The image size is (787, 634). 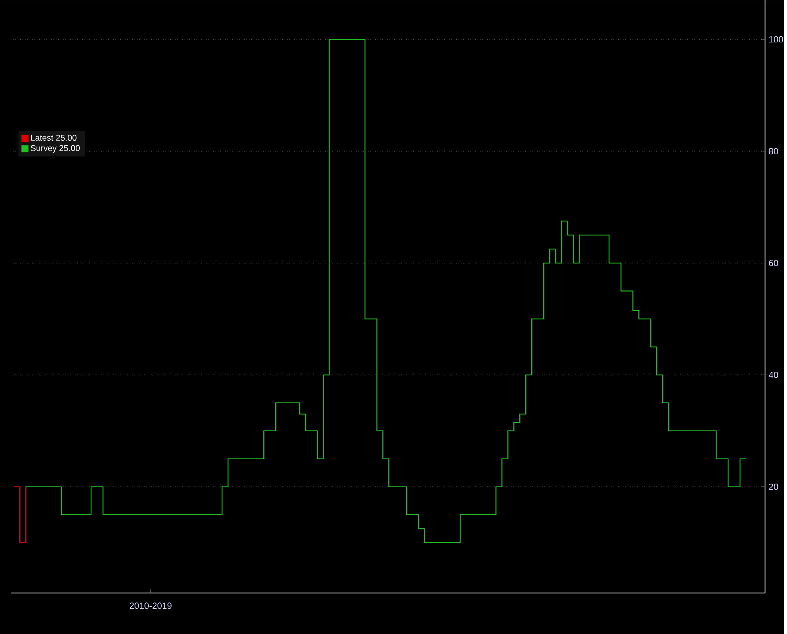 What do you see at coordinates (54, 137) in the screenshot?
I see `legend-label: Latest 25.00` at bounding box center [54, 137].